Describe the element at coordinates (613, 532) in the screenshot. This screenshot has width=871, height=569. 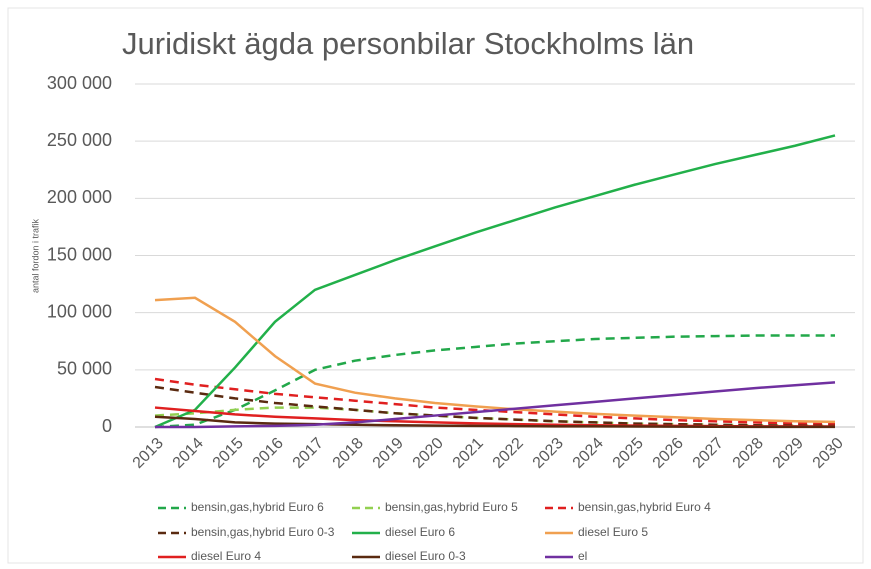
I see `legend-label: diesel Euro 5` at that location.